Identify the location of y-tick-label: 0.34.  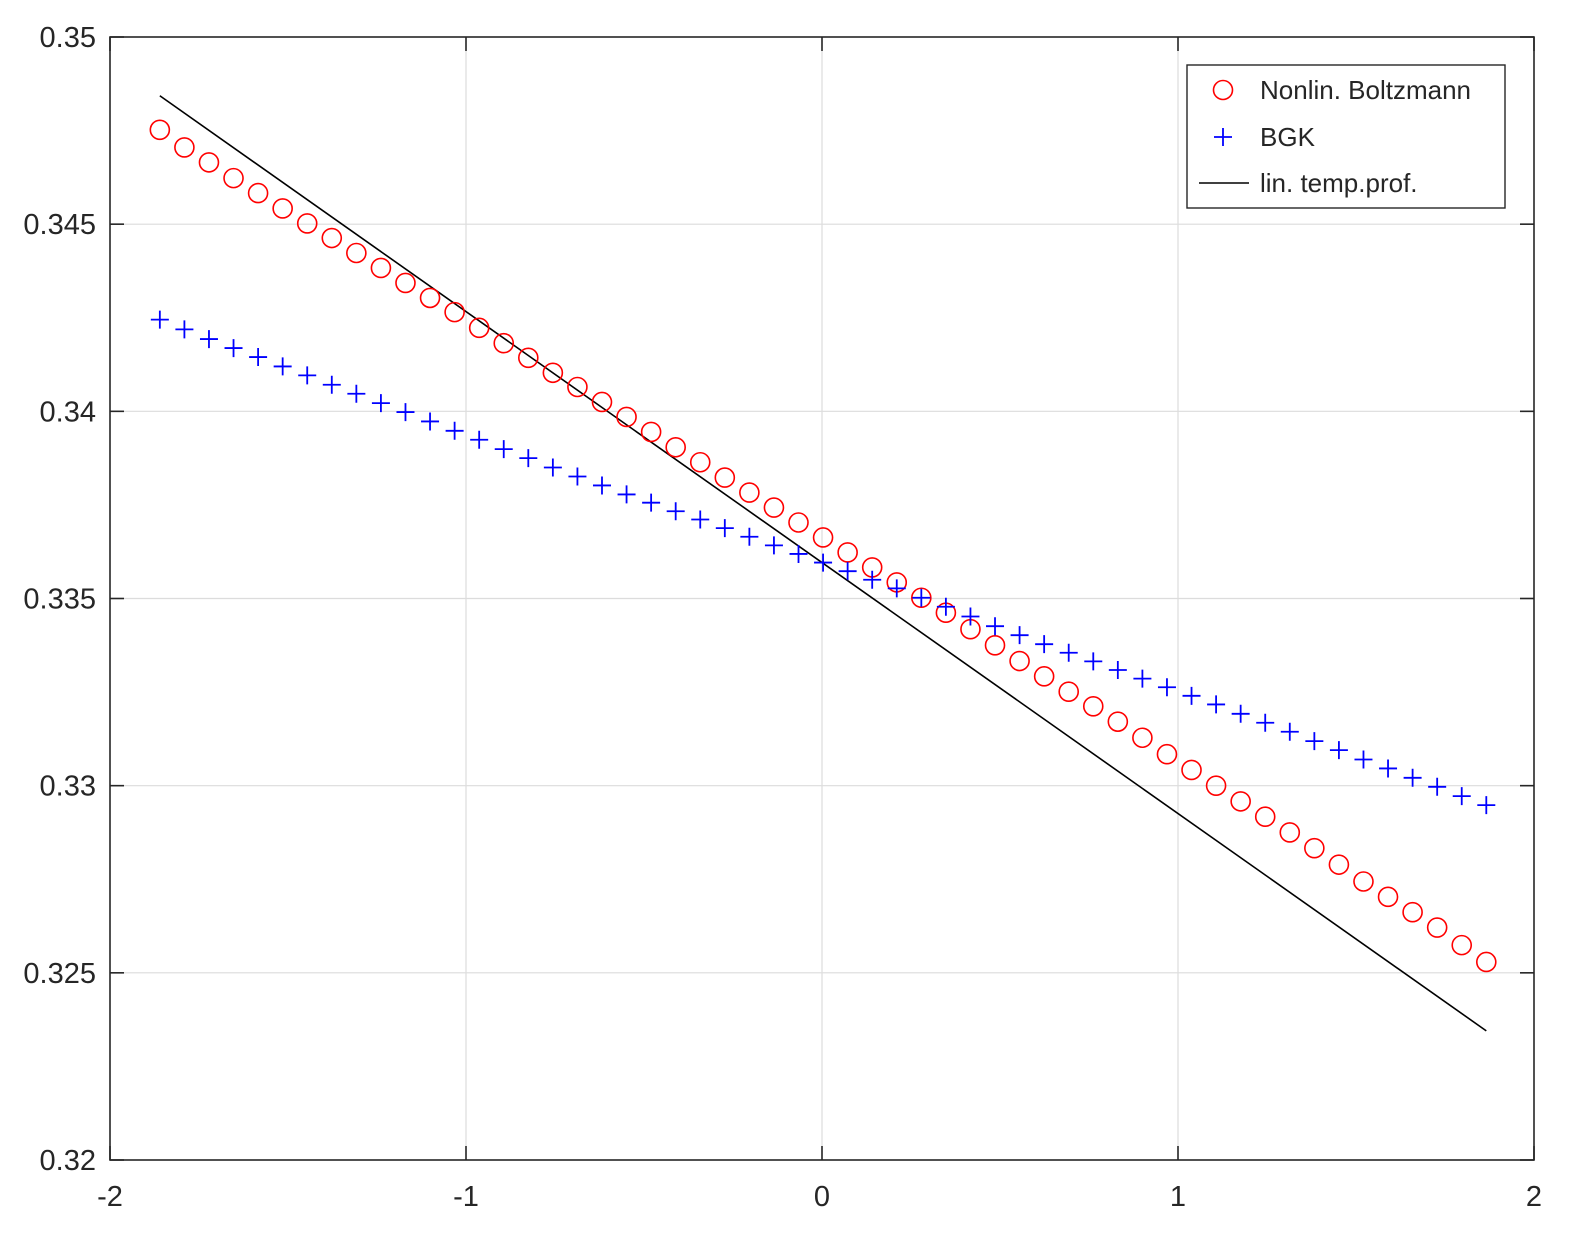
(68, 412).